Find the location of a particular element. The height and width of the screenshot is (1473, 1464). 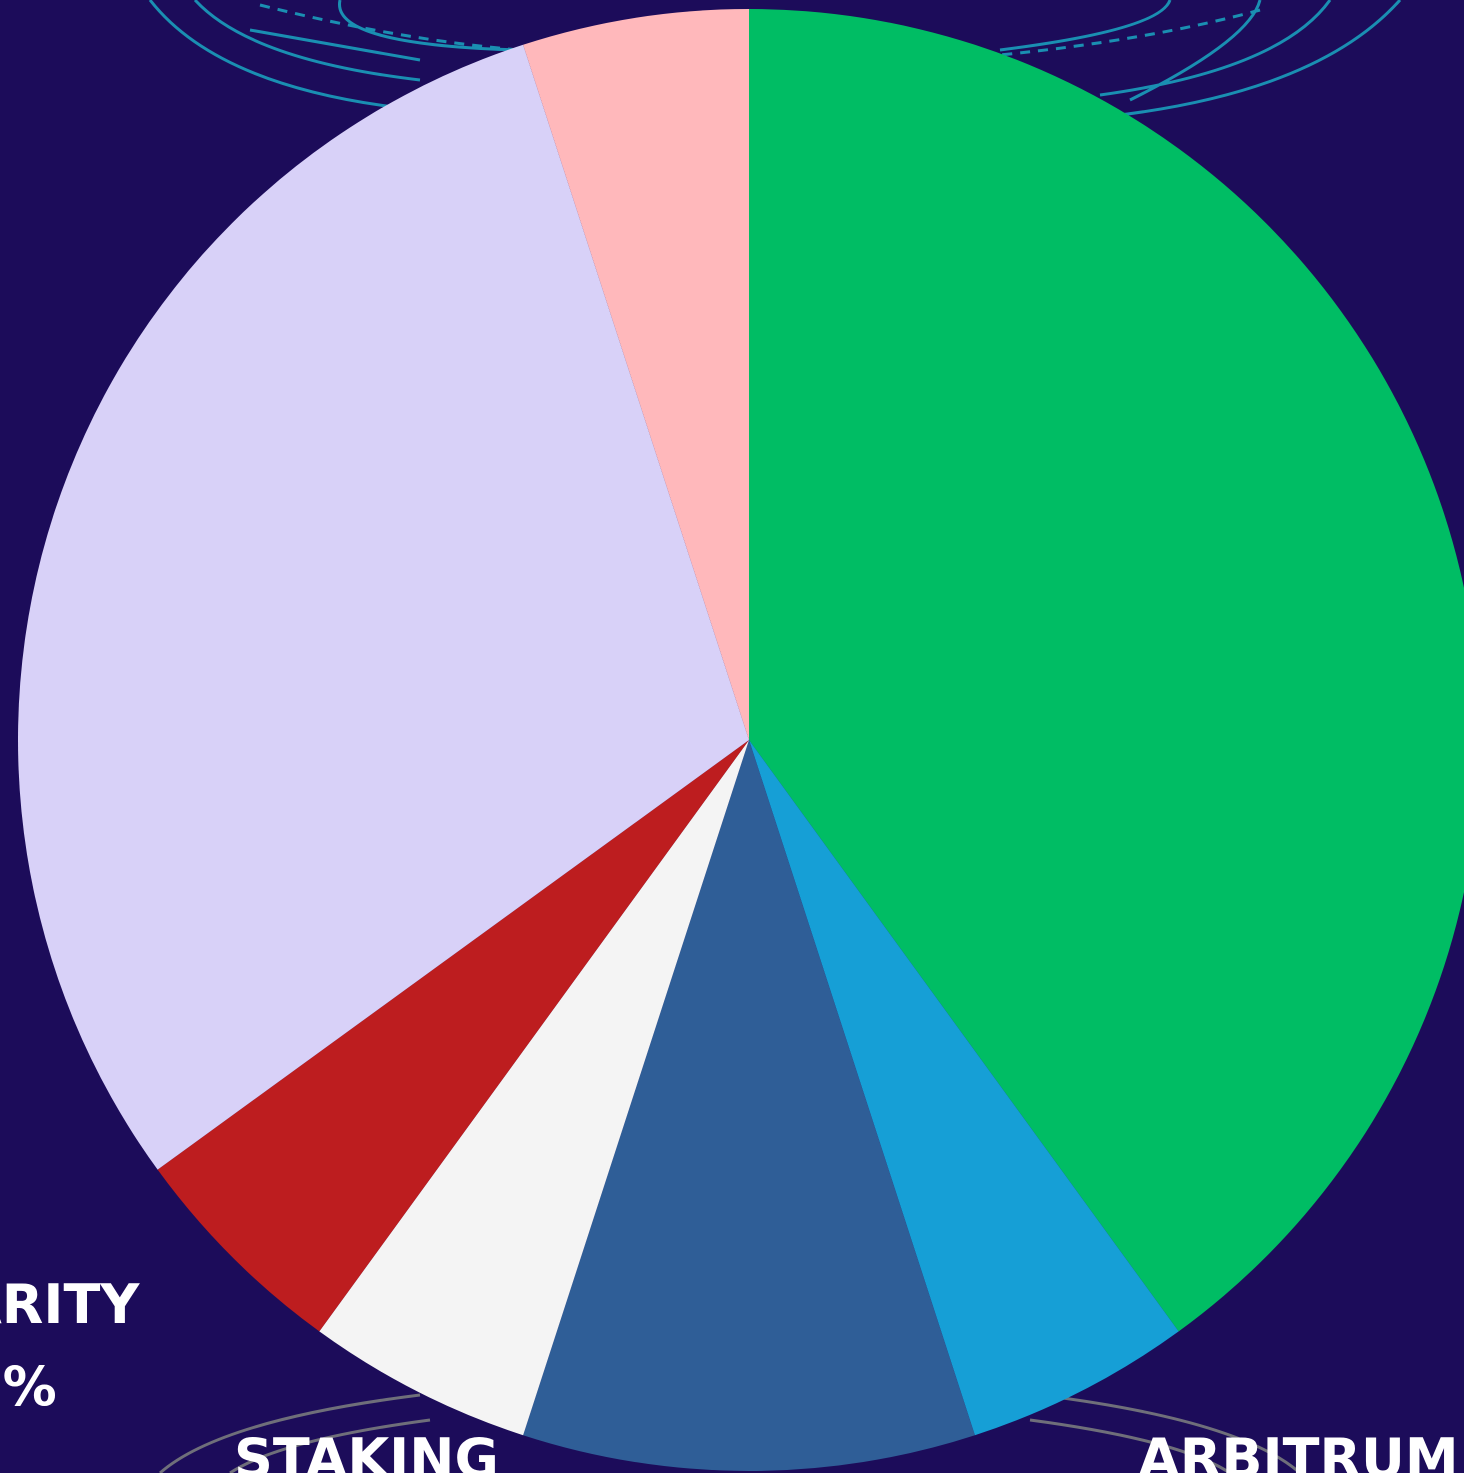

label-charity-percent: 5% is located at coordinates (28, 1386).